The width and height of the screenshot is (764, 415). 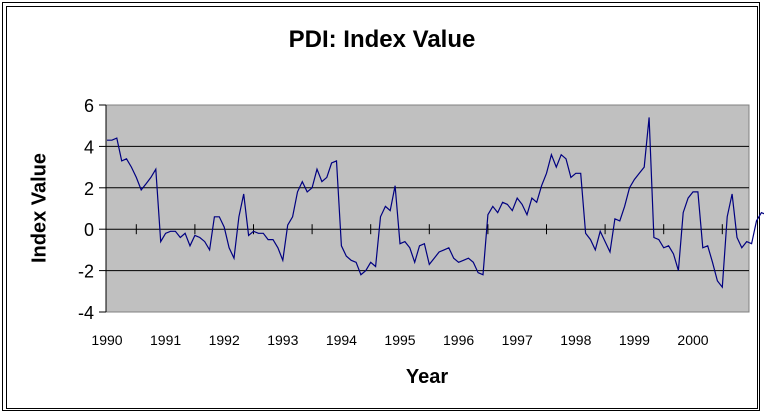 What do you see at coordinates (89, 106) in the screenshot?
I see `y-tick-label: 6` at bounding box center [89, 106].